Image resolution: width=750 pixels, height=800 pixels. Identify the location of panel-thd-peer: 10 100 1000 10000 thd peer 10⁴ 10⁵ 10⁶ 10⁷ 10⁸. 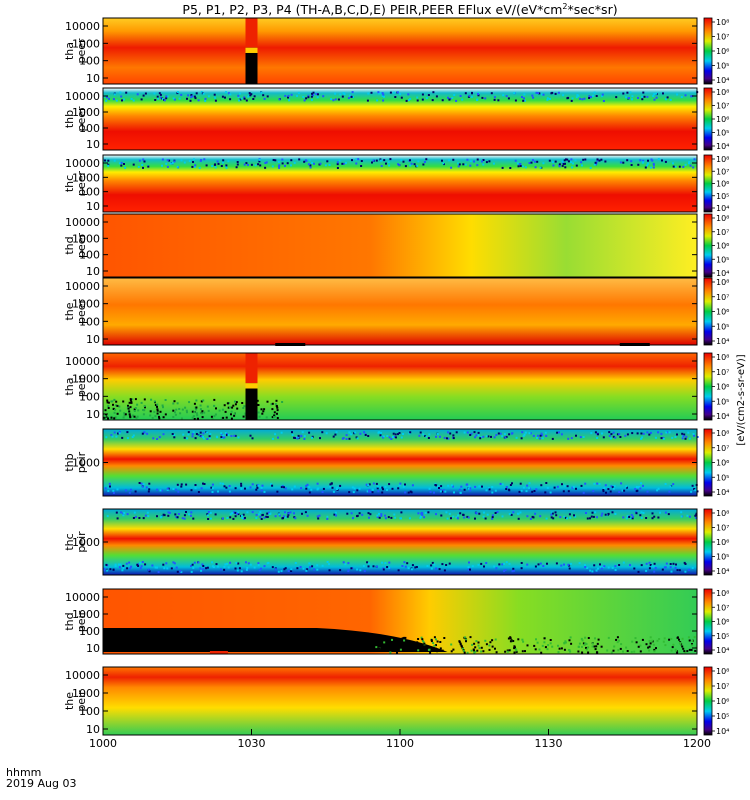
(396, 245).